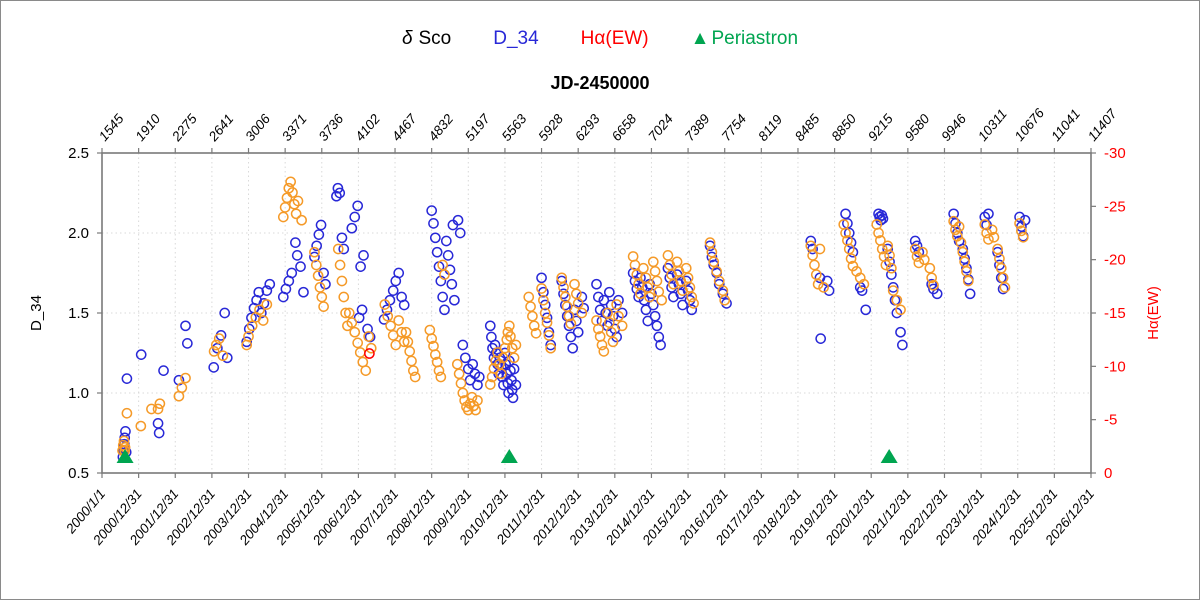 The height and width of the screenshot is (600, 1200). Describe the element at coordinates (1110, 420) in the screenshot. I see `right-tick-label: -5` at that location.